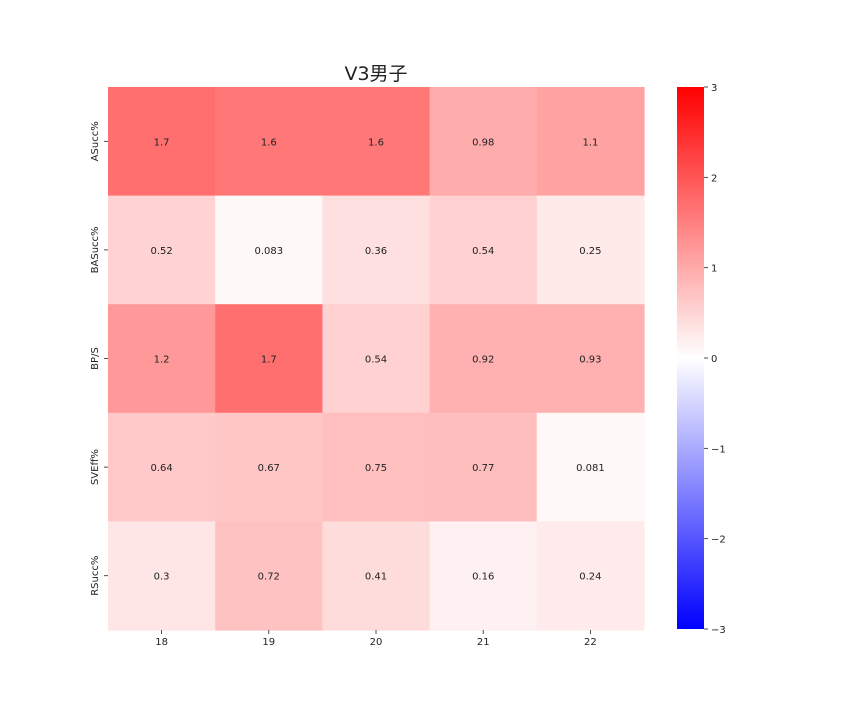  Describe the element at coordinates (714, 269) in the screenshot. I see `colorbar-tick-label: 1` at that location.